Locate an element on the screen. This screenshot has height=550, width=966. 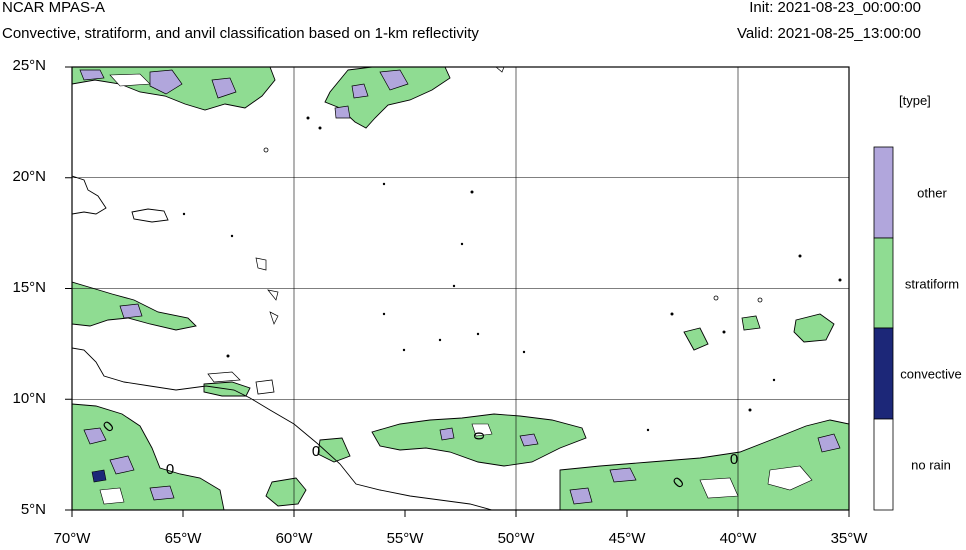
lat-tick-25n: 25°N is located at coordinates (29, 65).